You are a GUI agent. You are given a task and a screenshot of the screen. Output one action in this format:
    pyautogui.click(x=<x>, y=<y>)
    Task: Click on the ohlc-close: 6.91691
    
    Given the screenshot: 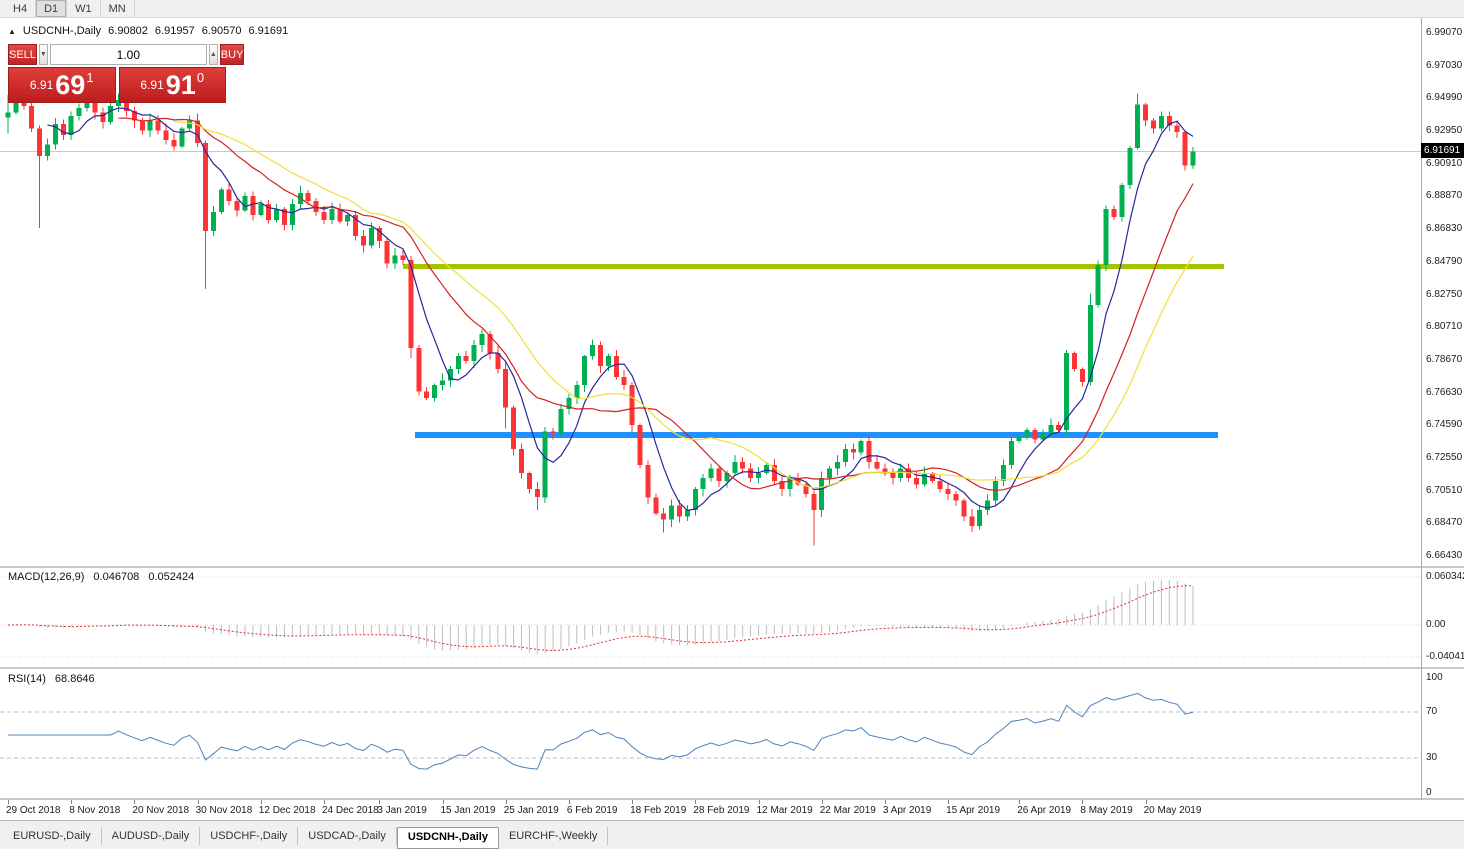 What is the action you would take?
    pyautogui.click(x=268, y=31)
    